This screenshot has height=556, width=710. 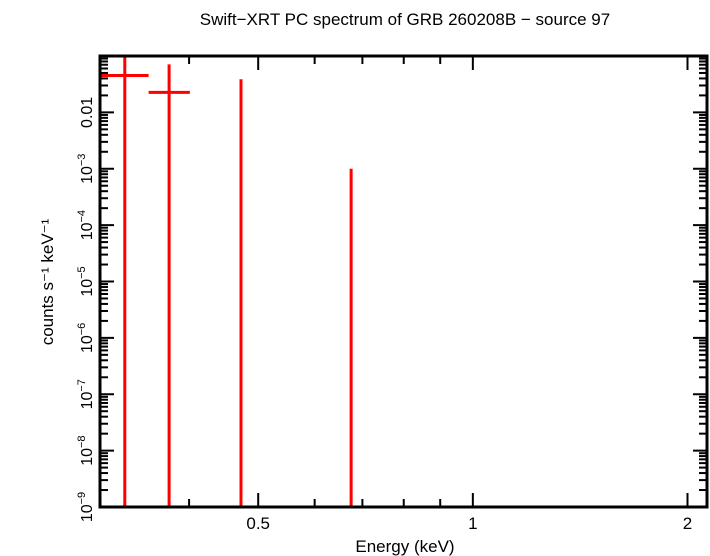 I want to click on y-tick-label: 10−5, so click(x=86, y=281).